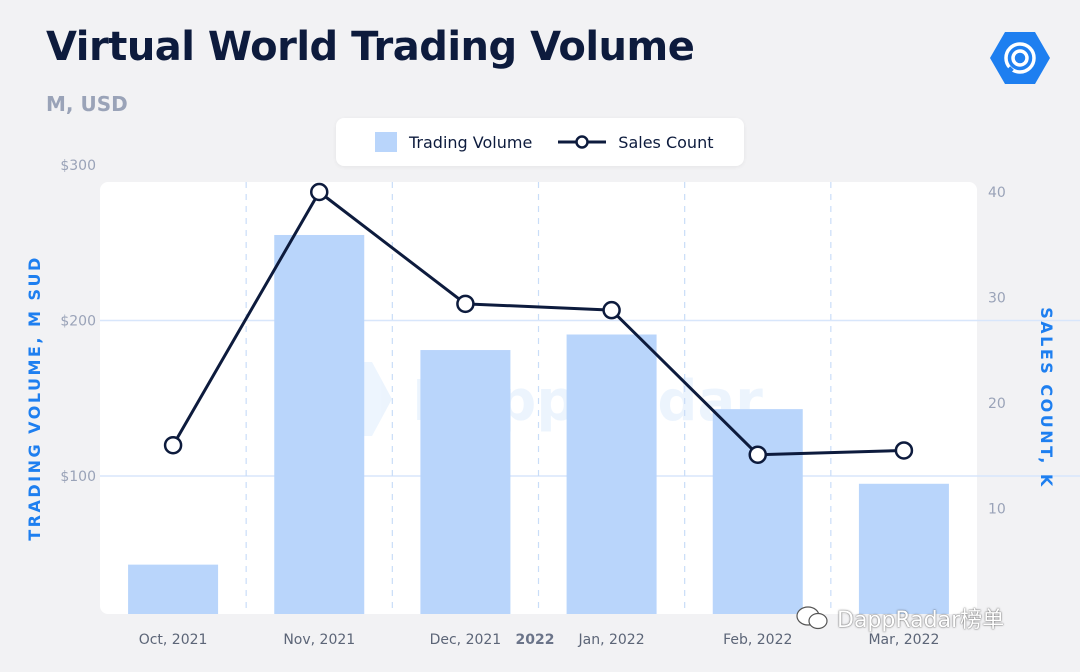 The image size is (1080, 672). I want to click on watermark: DappRadar, so click(536, 399).